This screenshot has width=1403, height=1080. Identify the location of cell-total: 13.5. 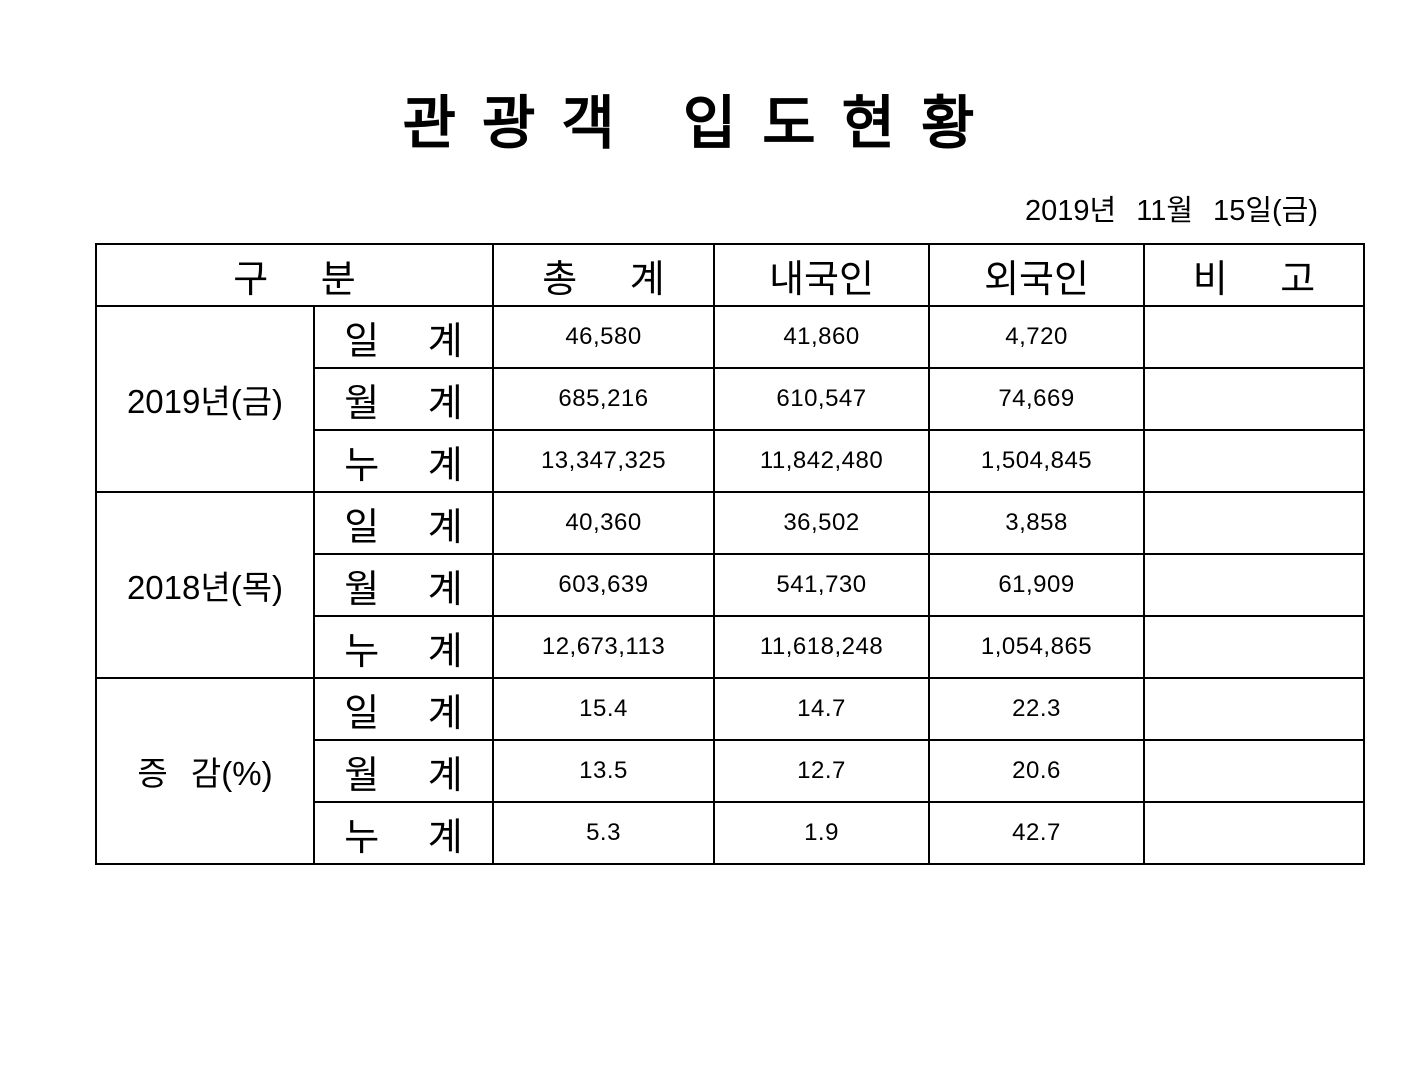
(604, 771).